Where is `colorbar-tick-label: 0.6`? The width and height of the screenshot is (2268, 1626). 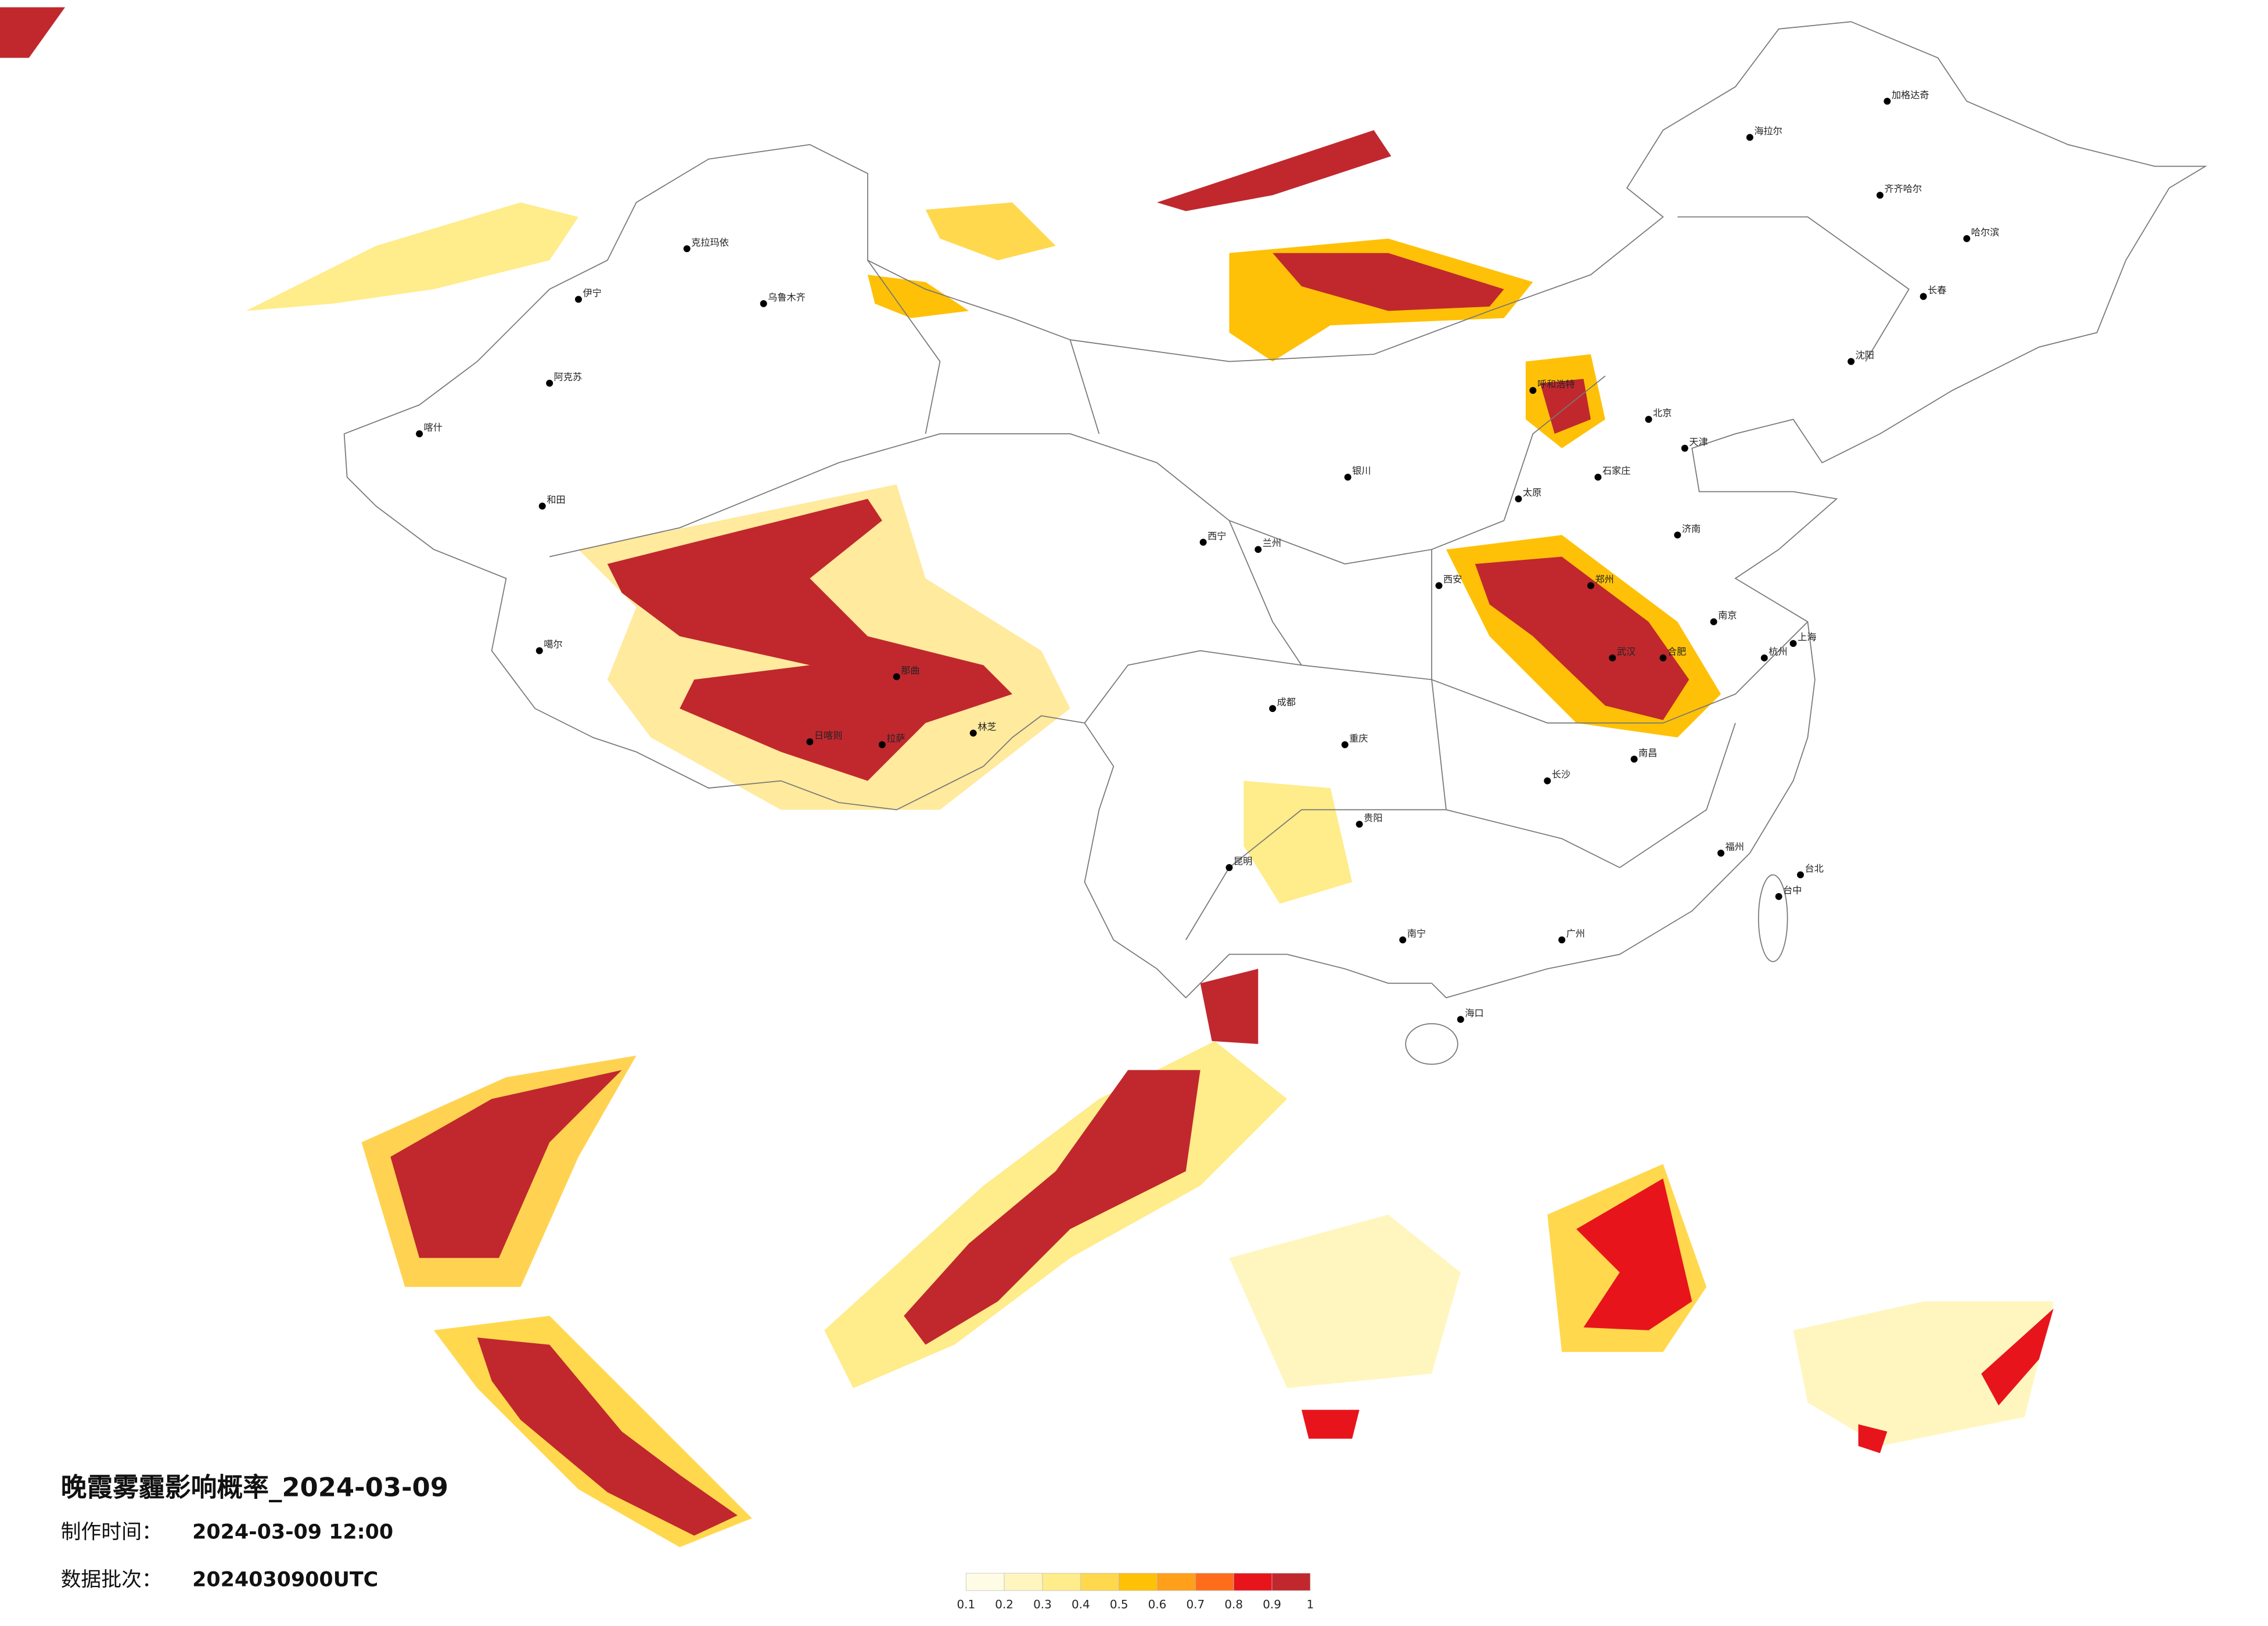 colorbar-tick-label: 0.6 is located at coordinates (1157, 1604).